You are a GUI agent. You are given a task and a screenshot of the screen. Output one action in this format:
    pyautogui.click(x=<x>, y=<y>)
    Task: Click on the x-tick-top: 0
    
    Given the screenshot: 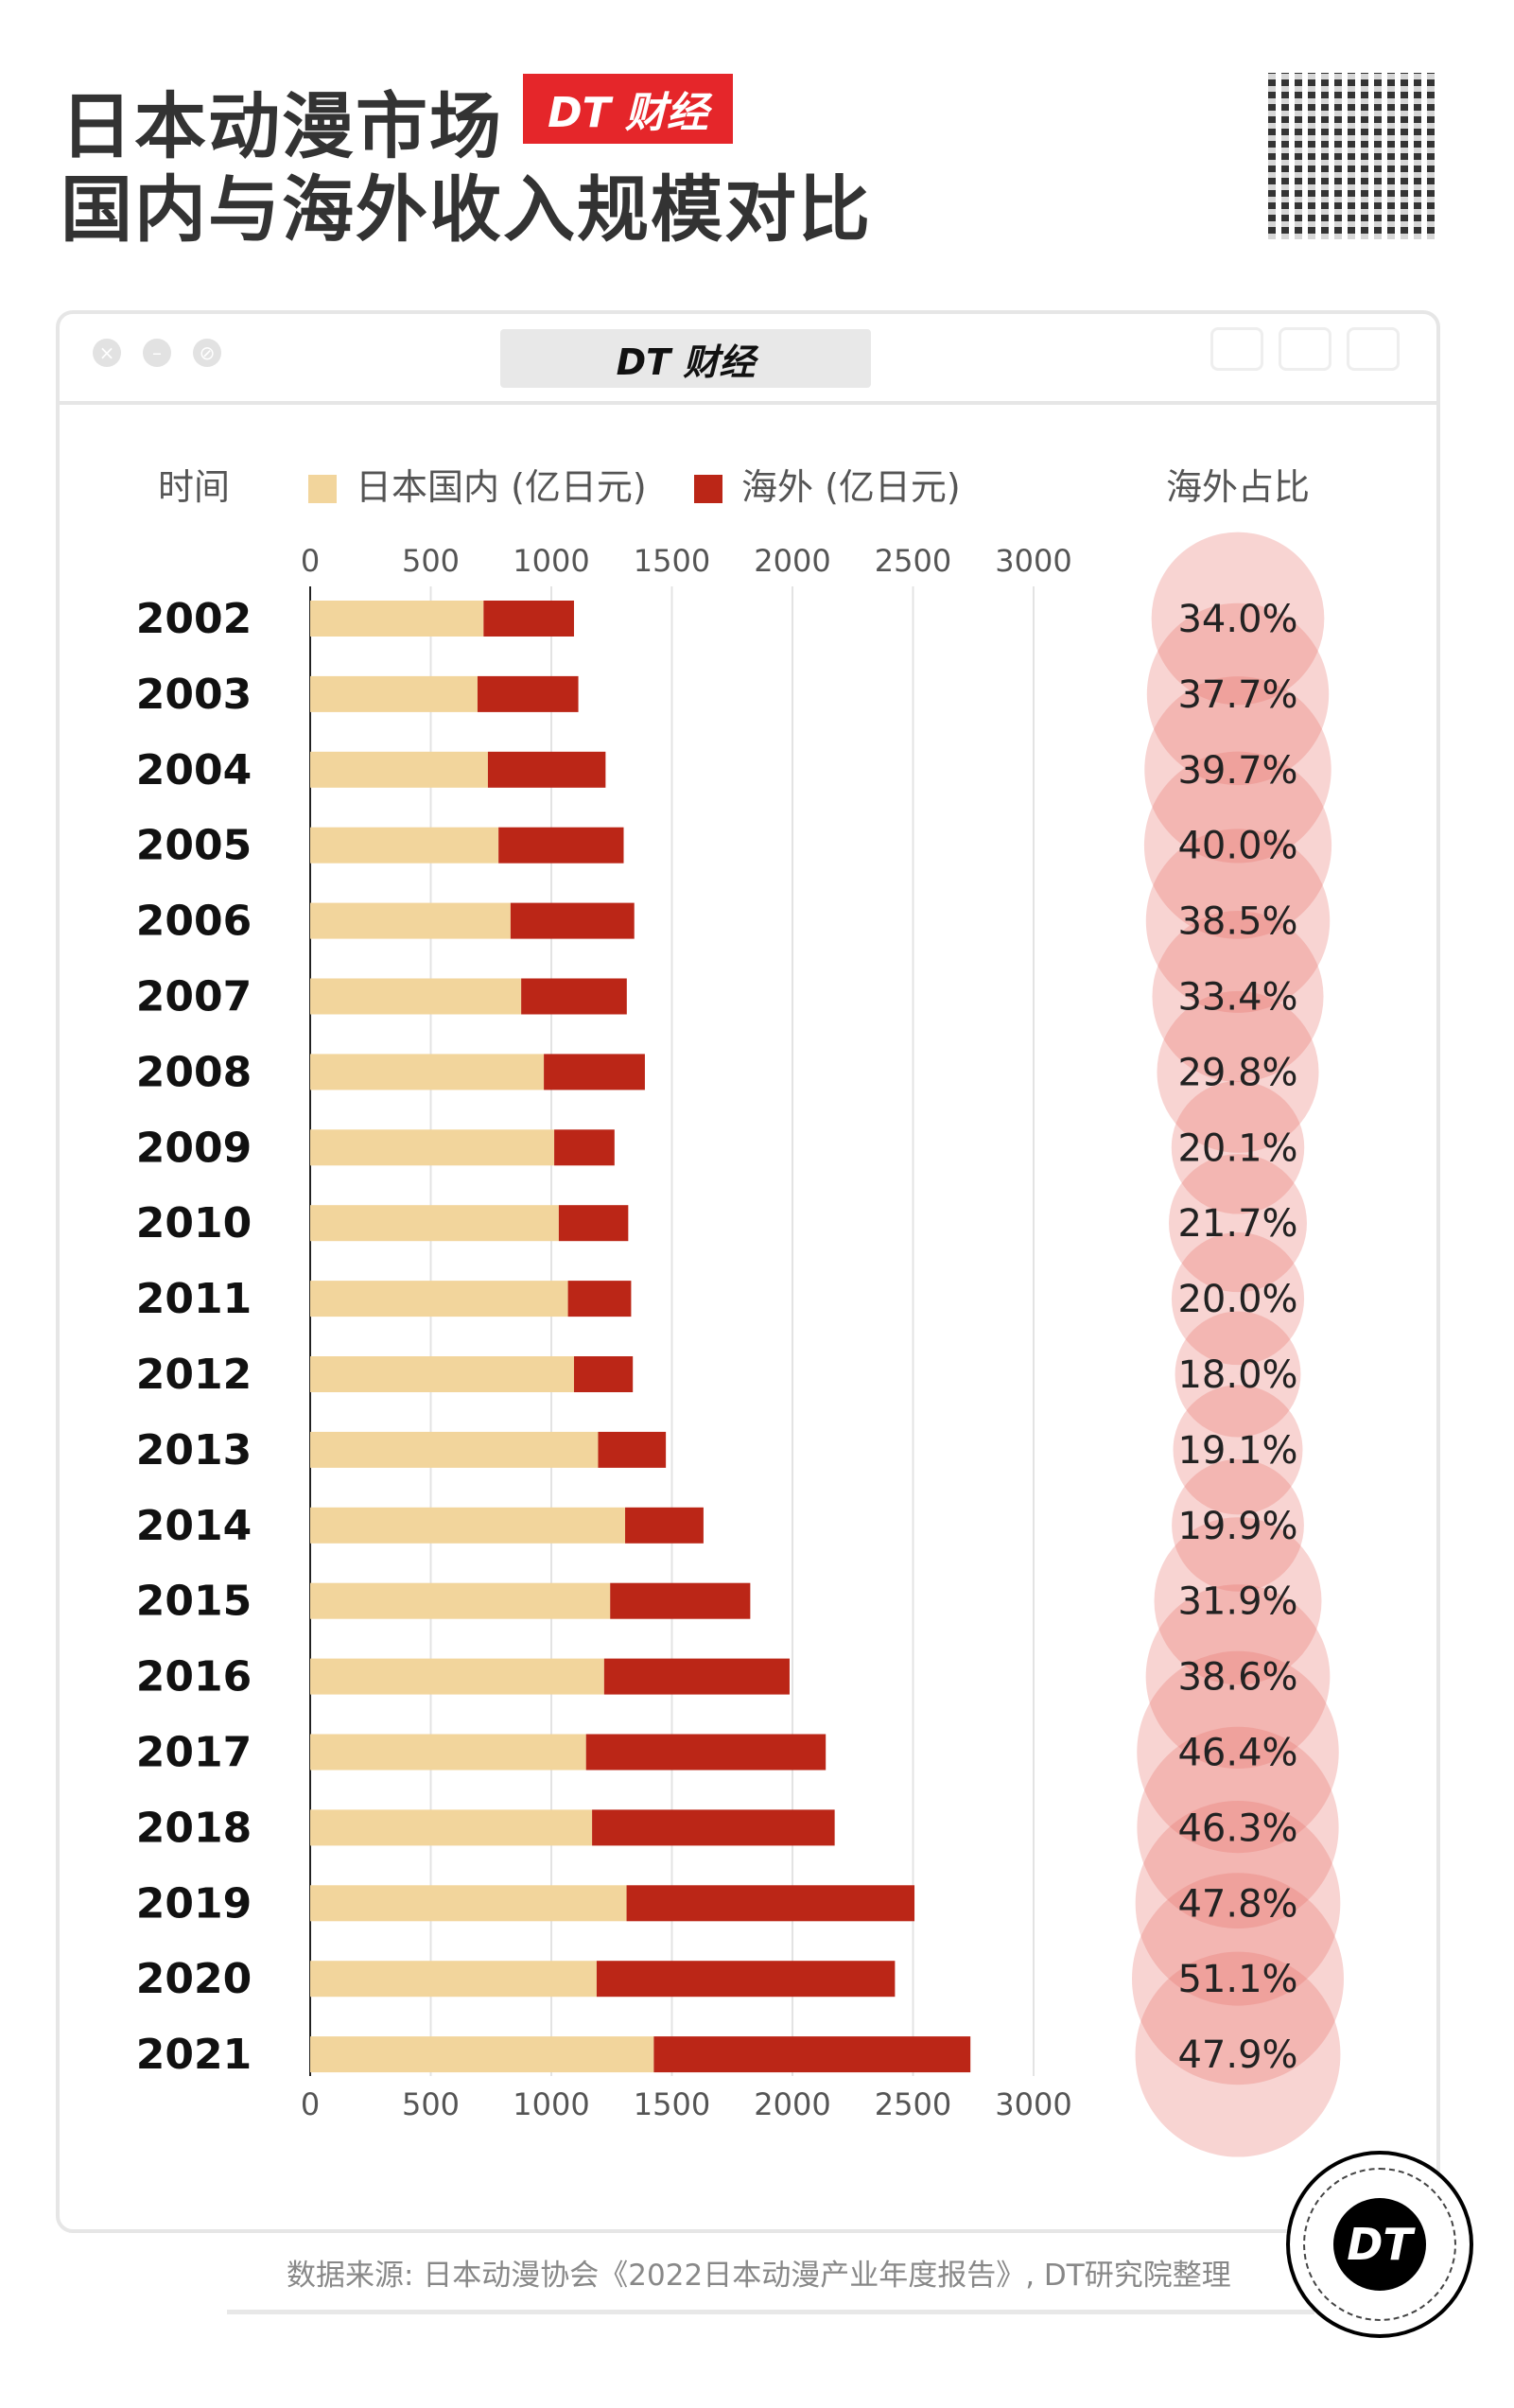 What is the action you would take?
    pyautogui.click(x=310, y=561)
    